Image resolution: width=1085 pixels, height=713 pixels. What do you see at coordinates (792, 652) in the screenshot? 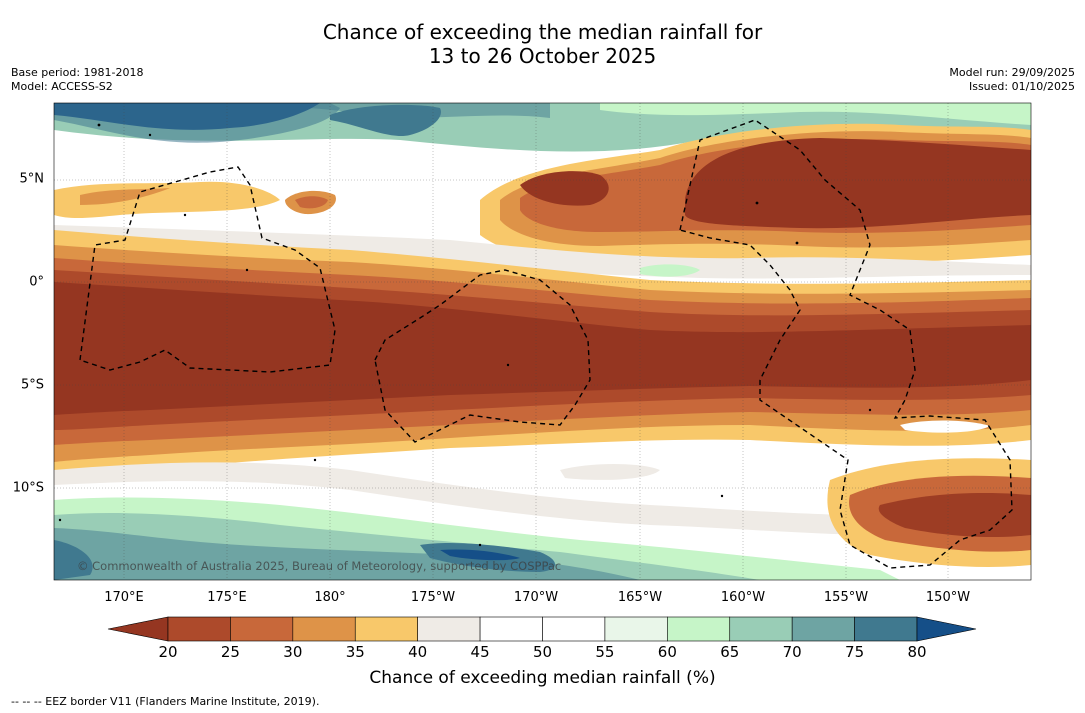
I see `colorbar-tick-label: 70` at bounding box center [792, 652].